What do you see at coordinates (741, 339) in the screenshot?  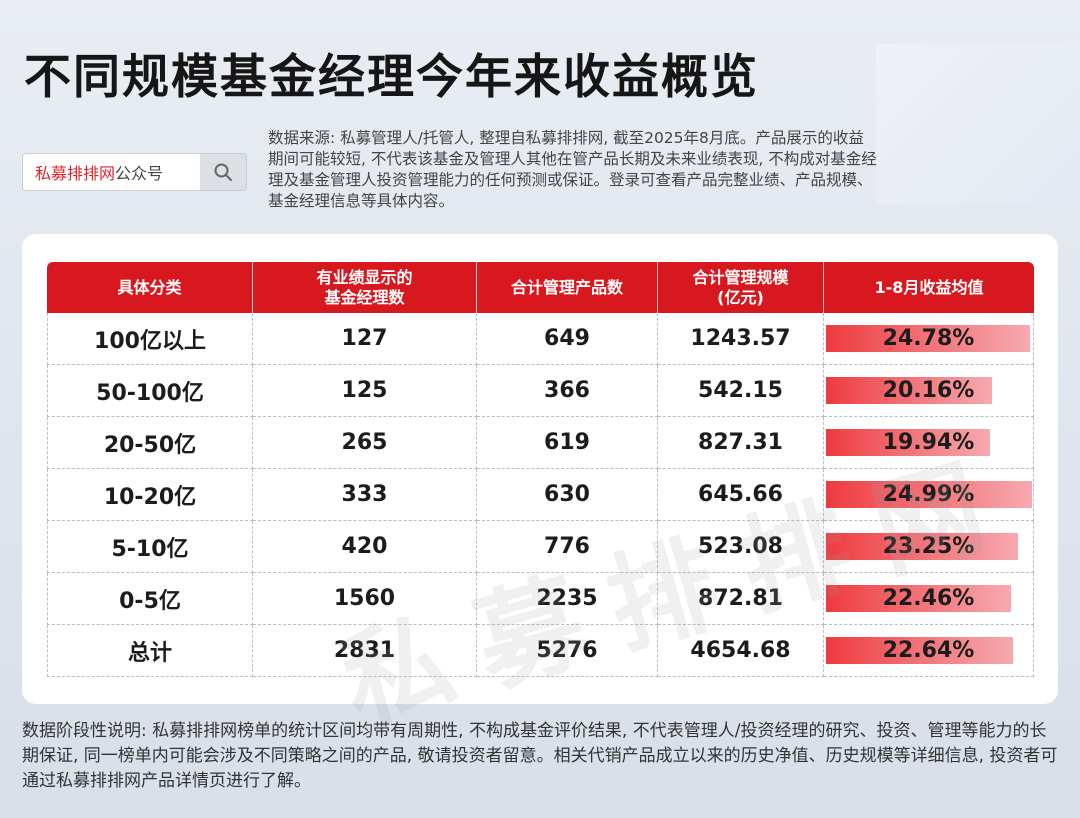 I see `cell-aum: 1243.57` at bounding box center [741, 339].